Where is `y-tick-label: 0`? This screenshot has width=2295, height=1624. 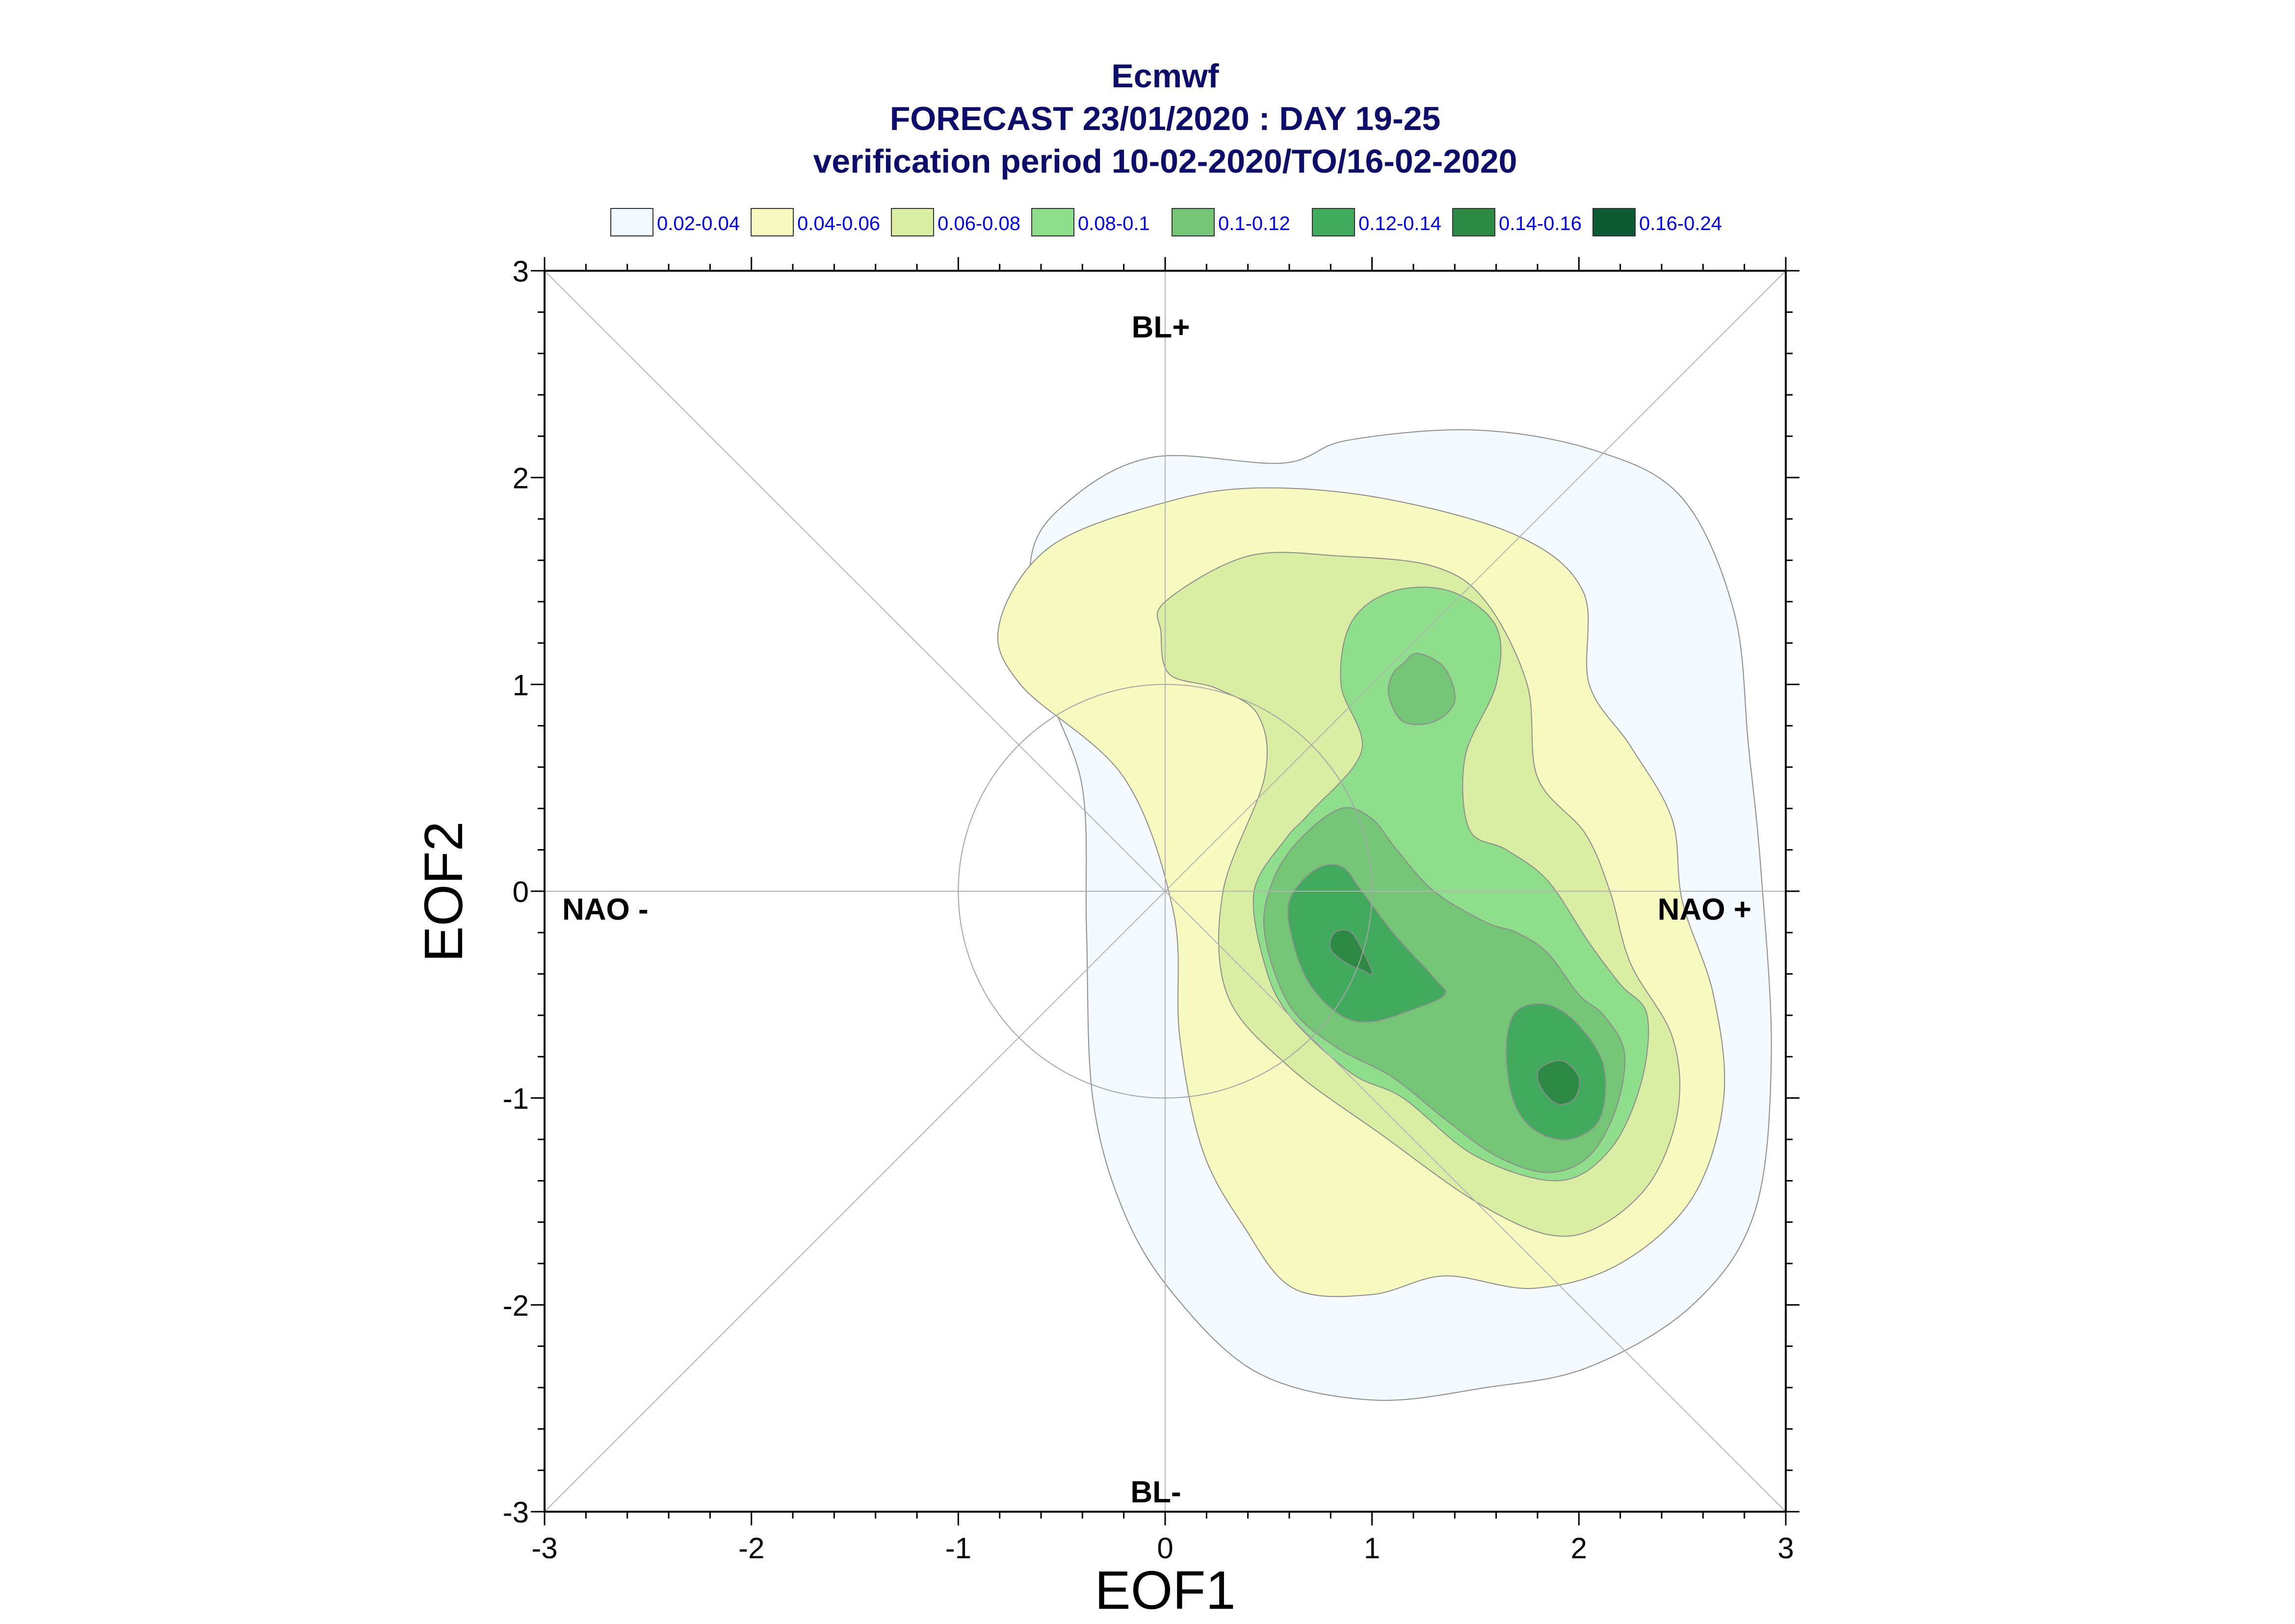 y-tick-label: 0 is located at coordinates (521, 892).